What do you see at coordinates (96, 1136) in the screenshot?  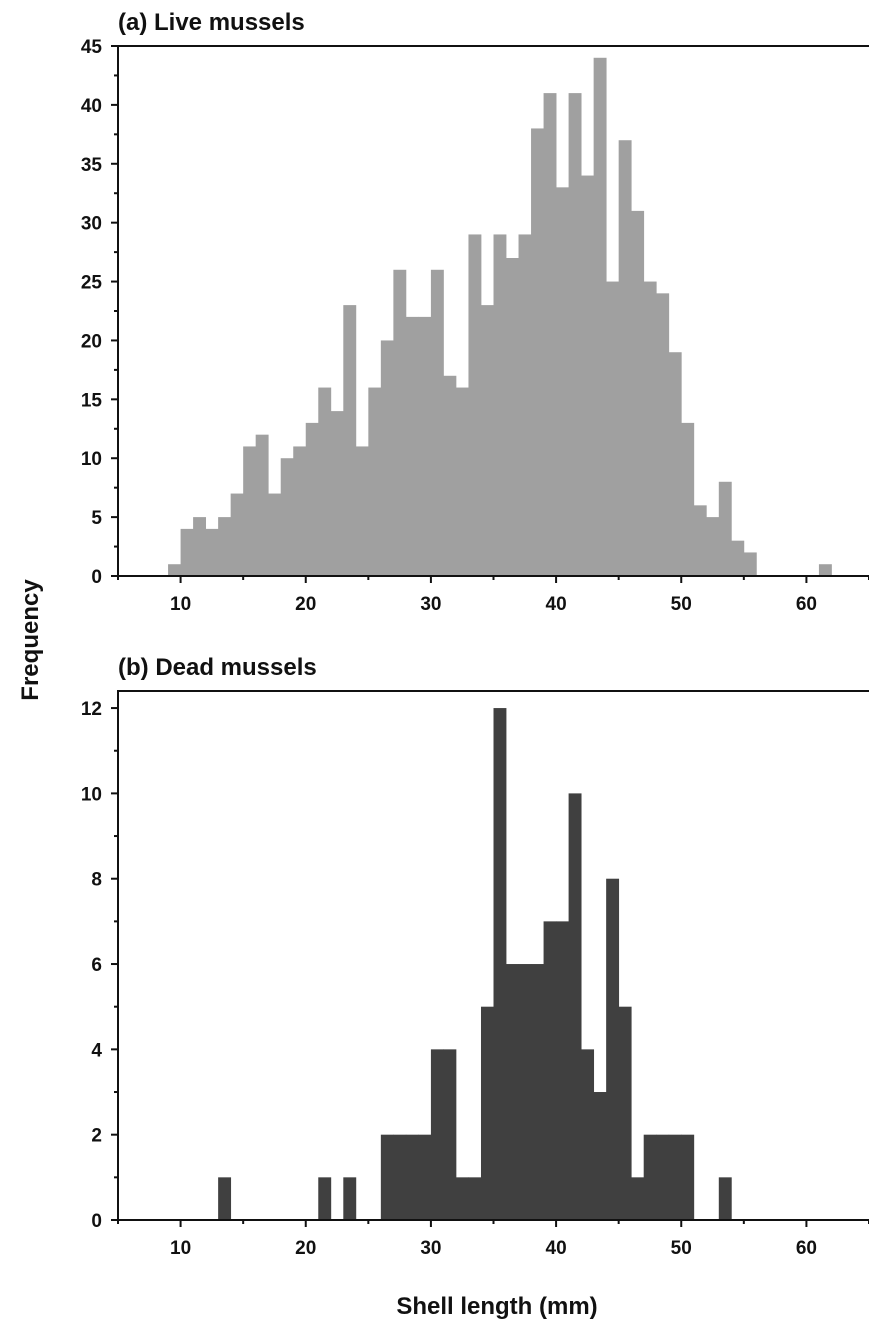 I see `y-tick-label: 2` at bounding box center [96, 1136].